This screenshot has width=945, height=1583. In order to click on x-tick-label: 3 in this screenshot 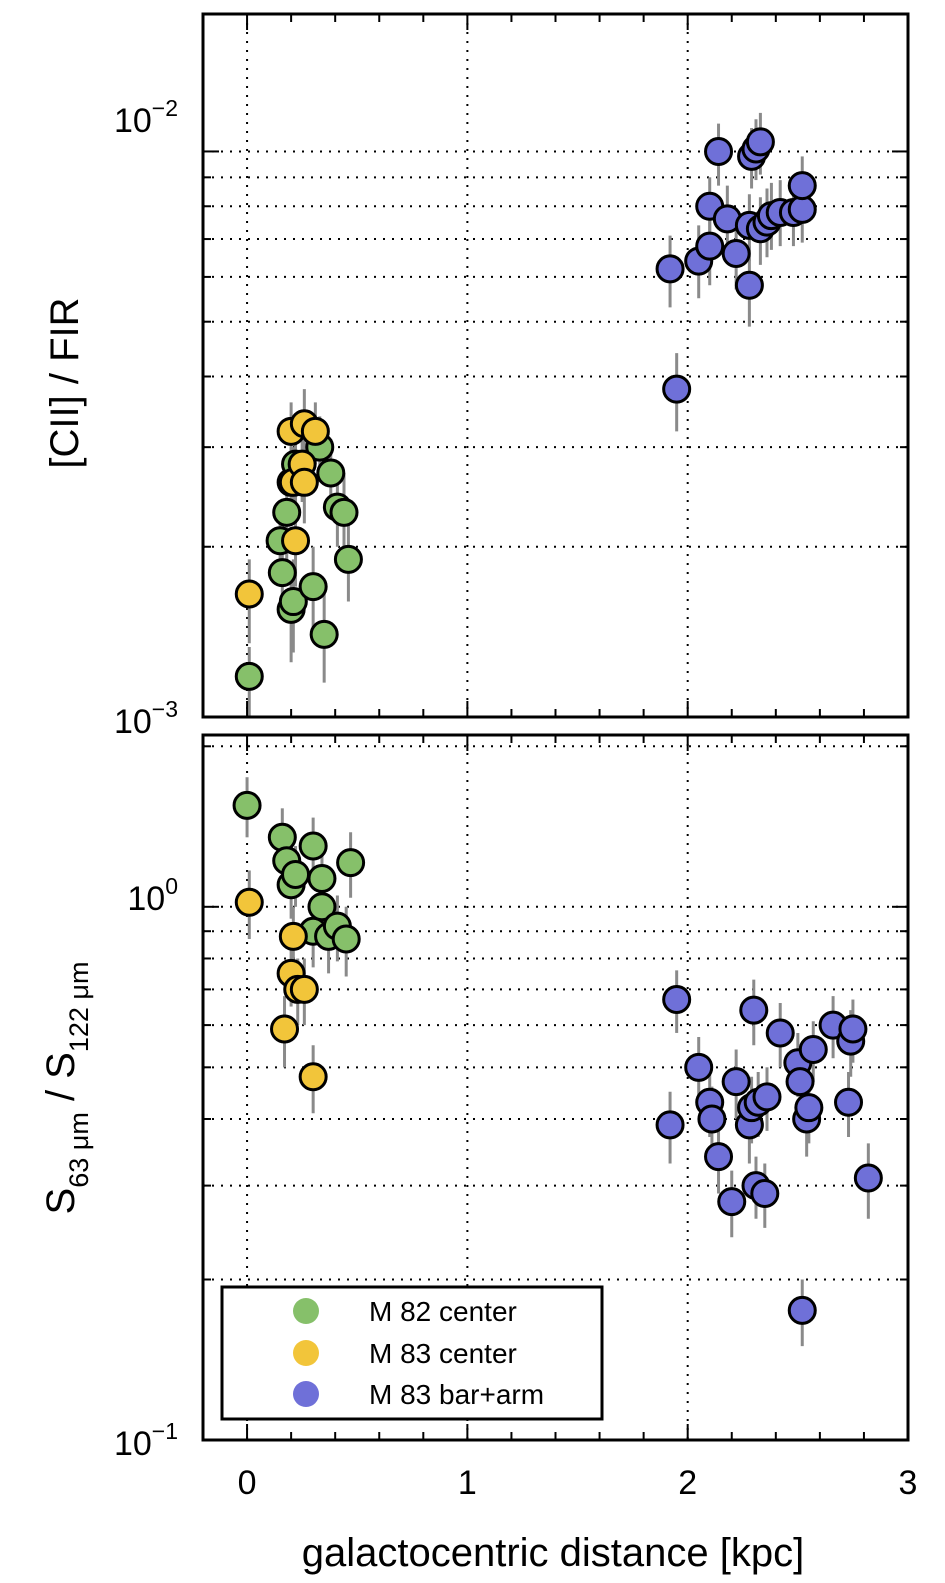, I will do `click(908, 1483)`.